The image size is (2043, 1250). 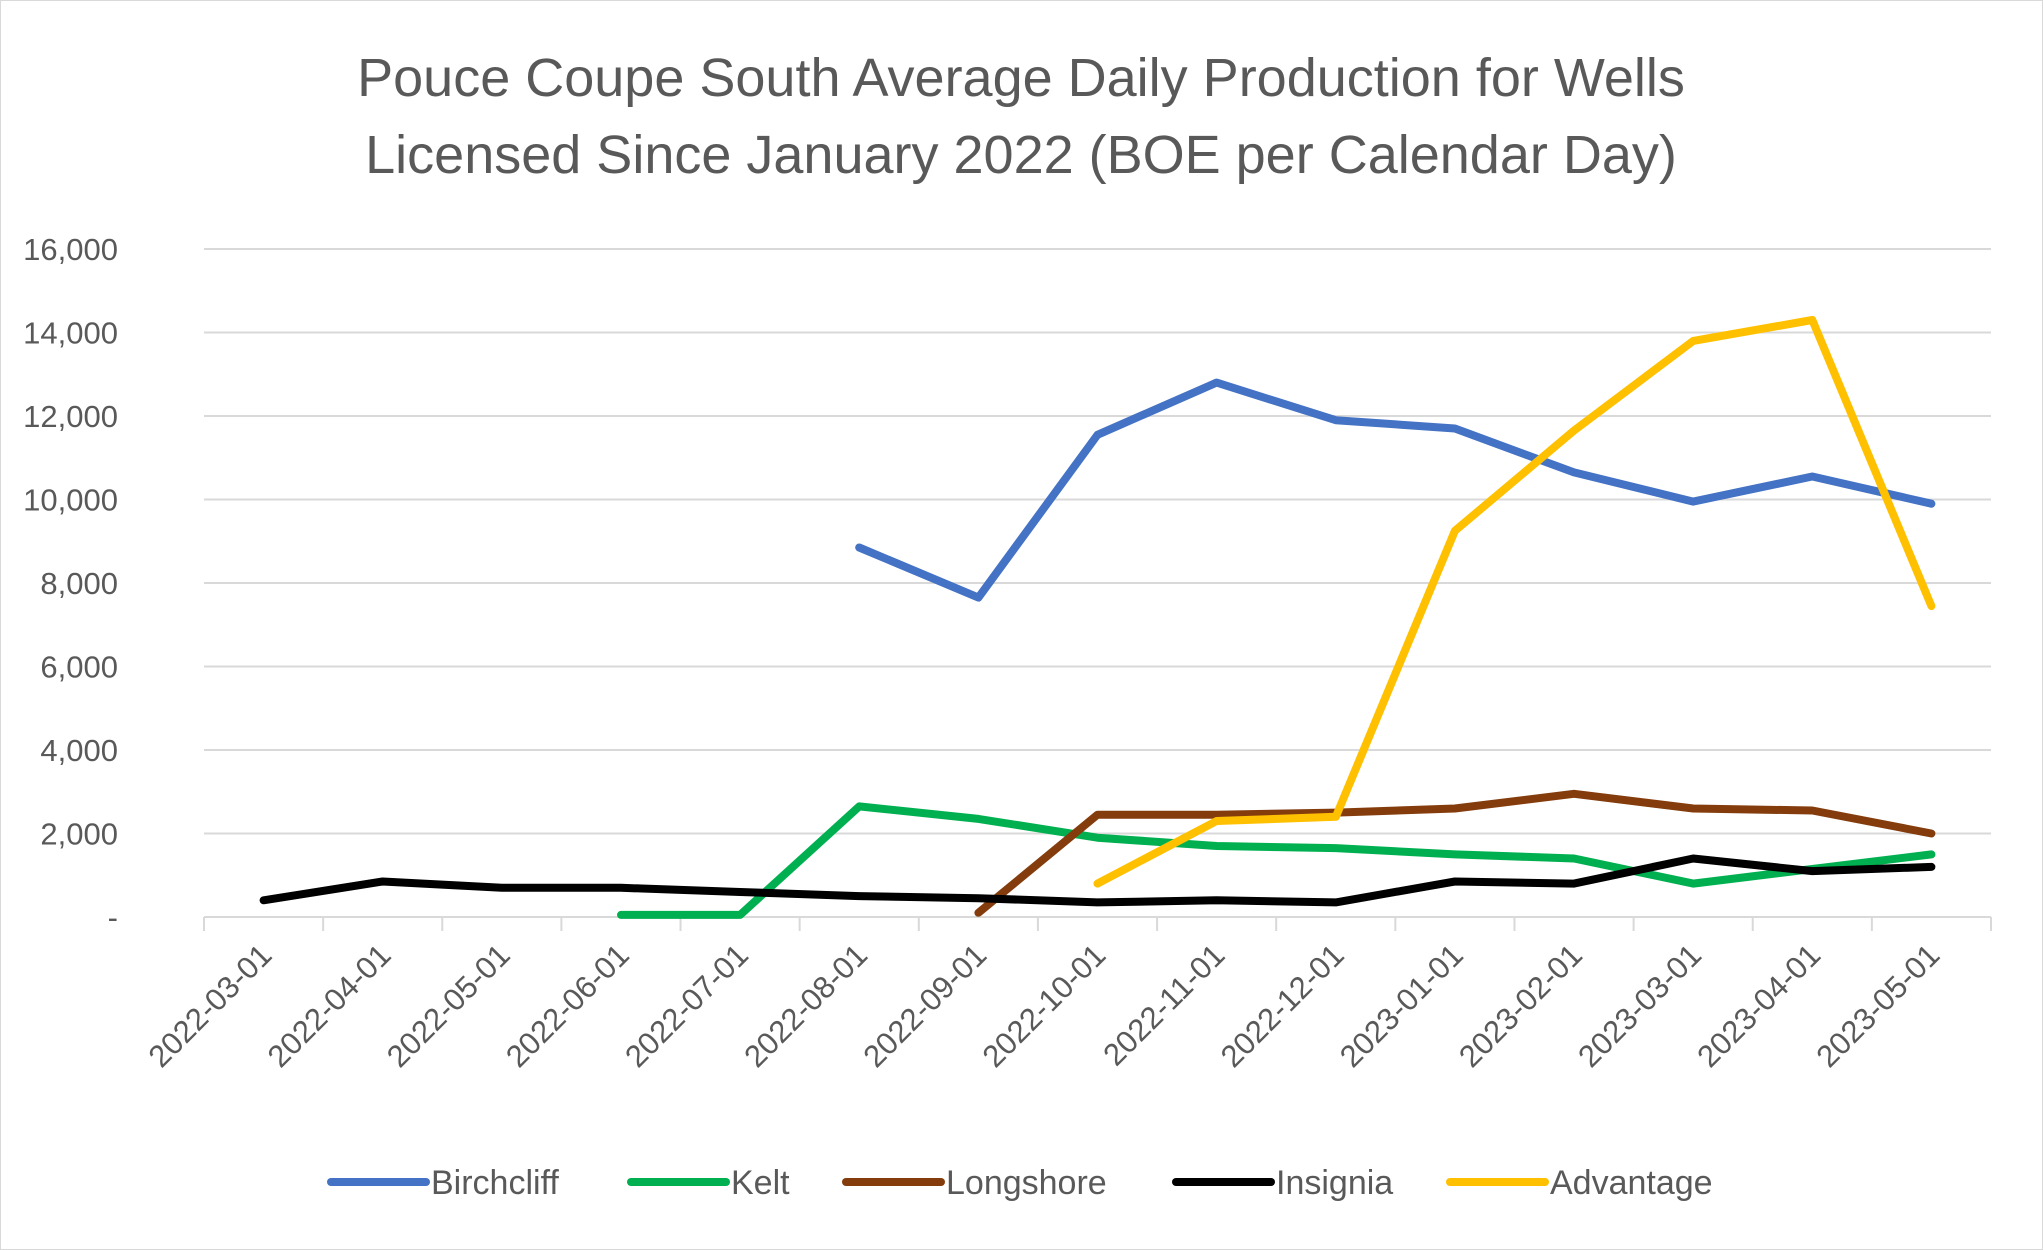 I want to click on x-tick-label: 2022-04-01, so click(x=329, y=1005).